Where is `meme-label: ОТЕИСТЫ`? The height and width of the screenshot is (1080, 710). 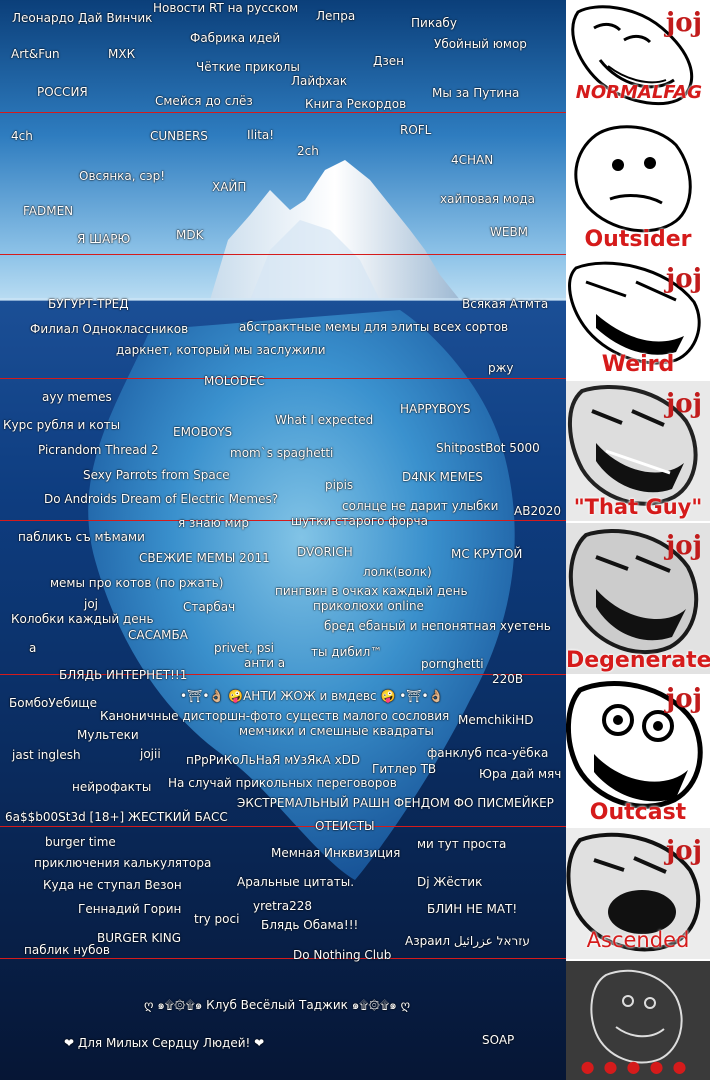 meme-label: ОТЕИСТЫ is located at coordinates (345, 826).